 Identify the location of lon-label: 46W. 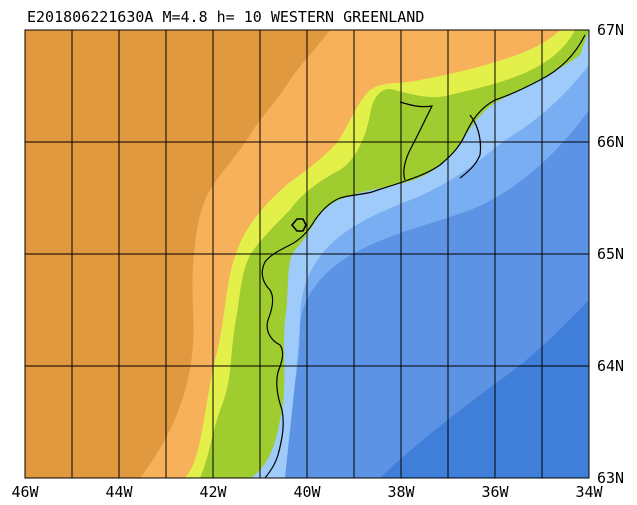
(25, 492).